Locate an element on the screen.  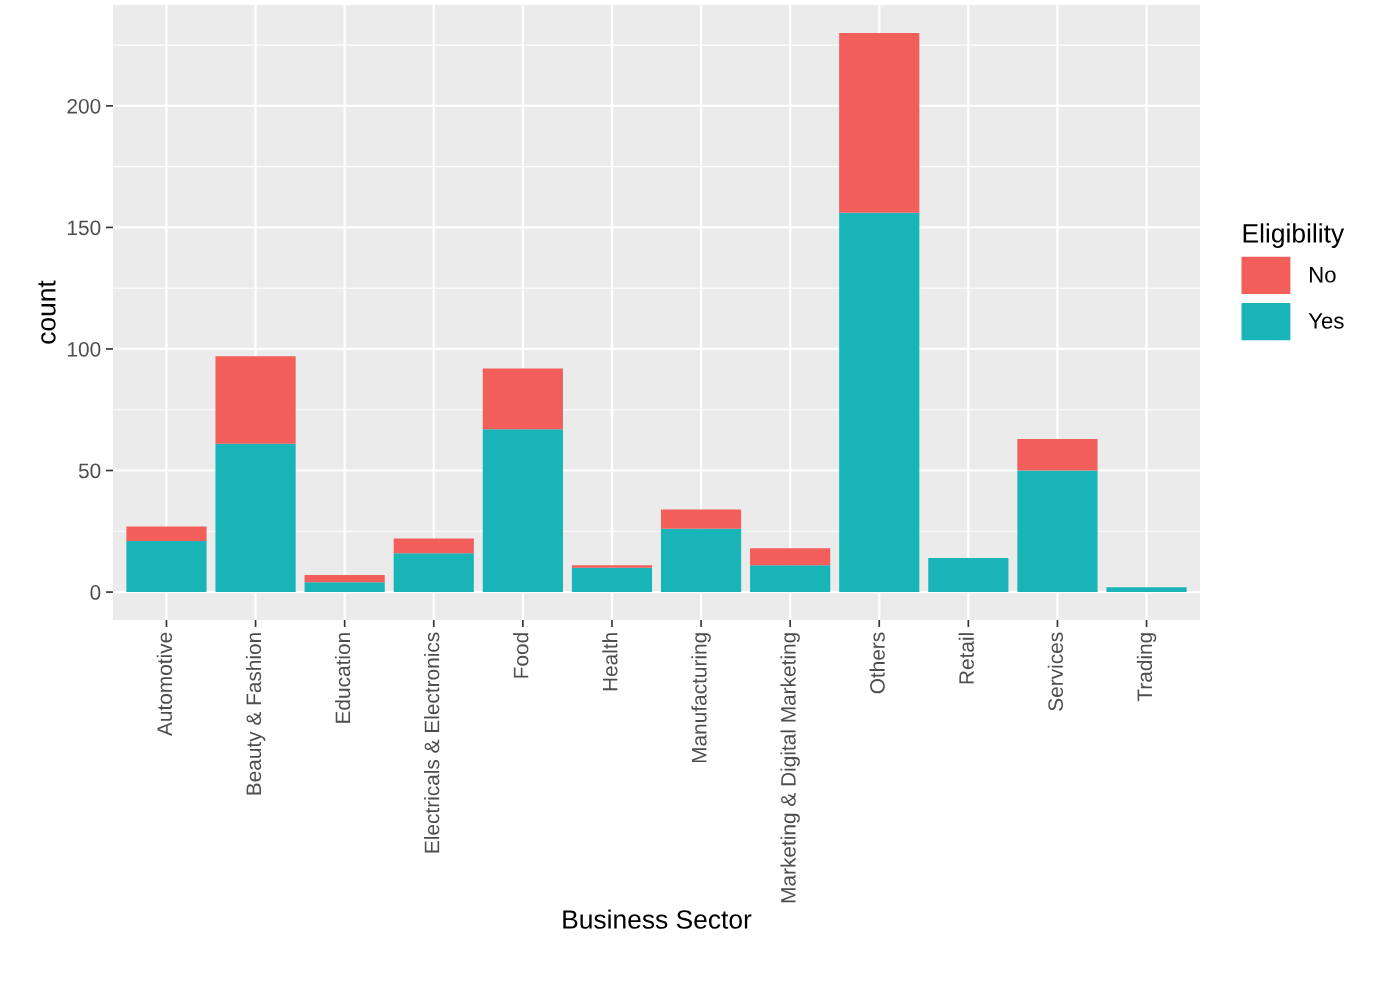
x-tick-label: Beauty & Fashion is located at coordinates (255, 714).